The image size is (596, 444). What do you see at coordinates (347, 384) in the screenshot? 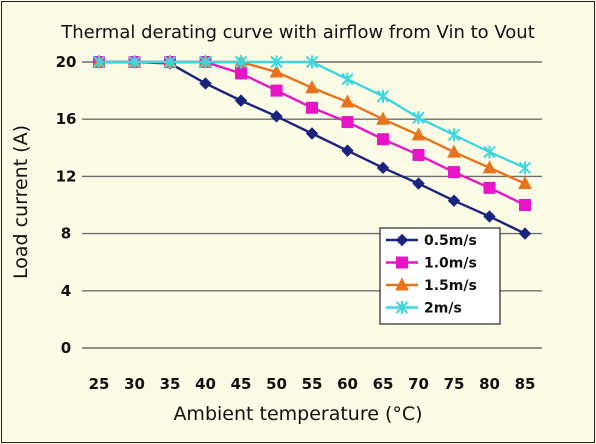
I see `x-tick-label: 60` at bounding box center [347, 384].